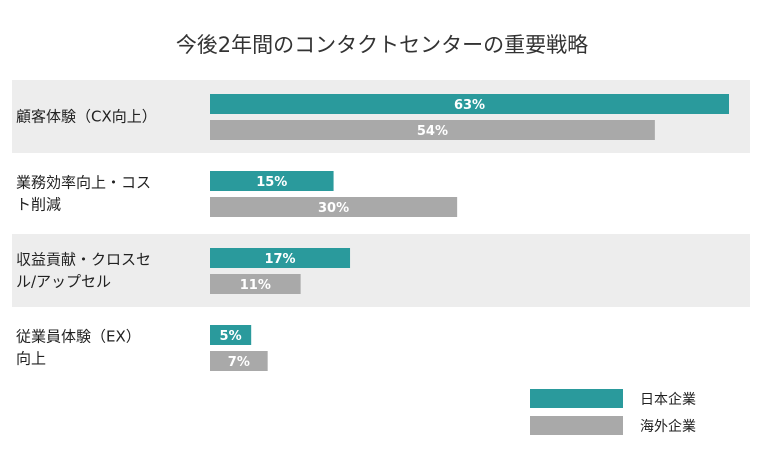  I want to click on data-label: 15%, so click(271, 182).